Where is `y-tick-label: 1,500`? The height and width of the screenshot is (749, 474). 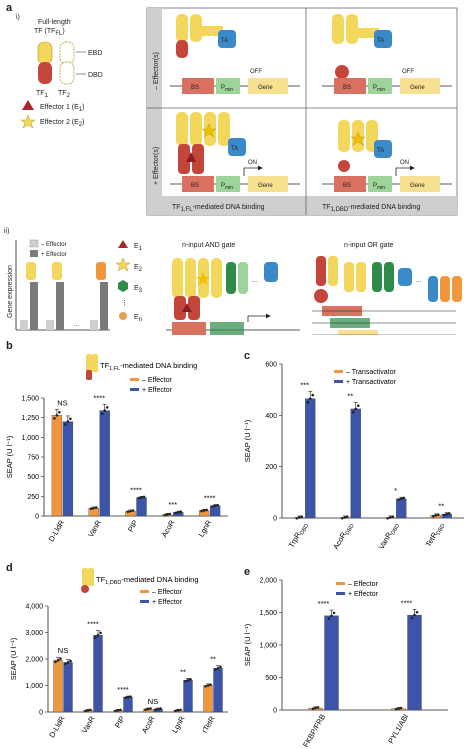 y-tick-label: 1,500 is located at coordinates (268, 613).